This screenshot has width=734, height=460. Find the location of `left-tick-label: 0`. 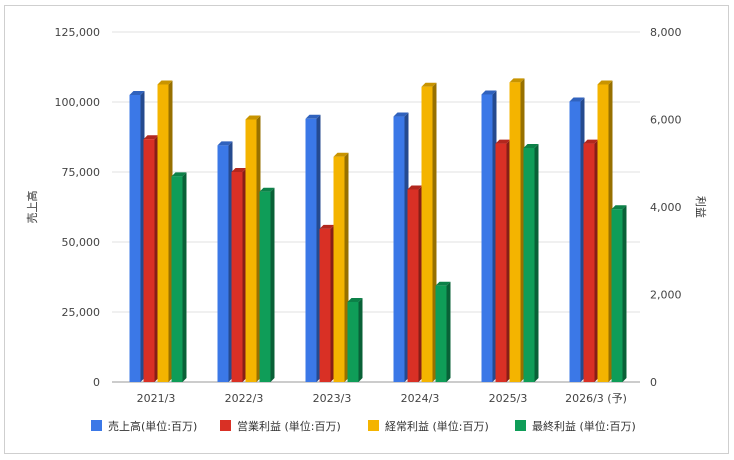

left-tick-label: 0 is located at coordinates (96, 382).